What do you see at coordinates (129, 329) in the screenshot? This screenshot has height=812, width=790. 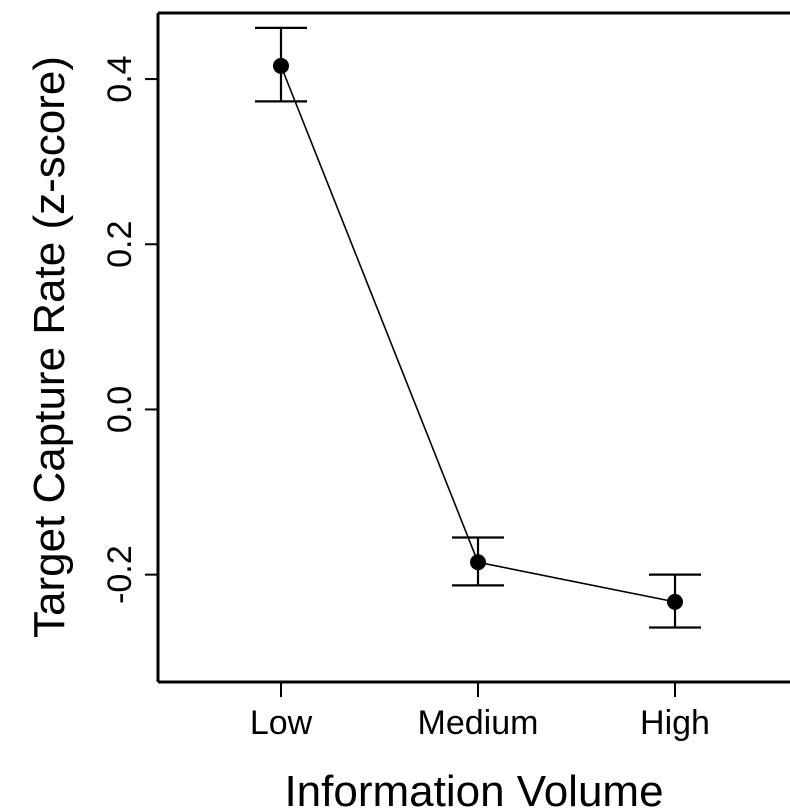 I see `y-axis-ticks: -0.2 0.0 0.2 0.4` at bounding box center [129, 329].